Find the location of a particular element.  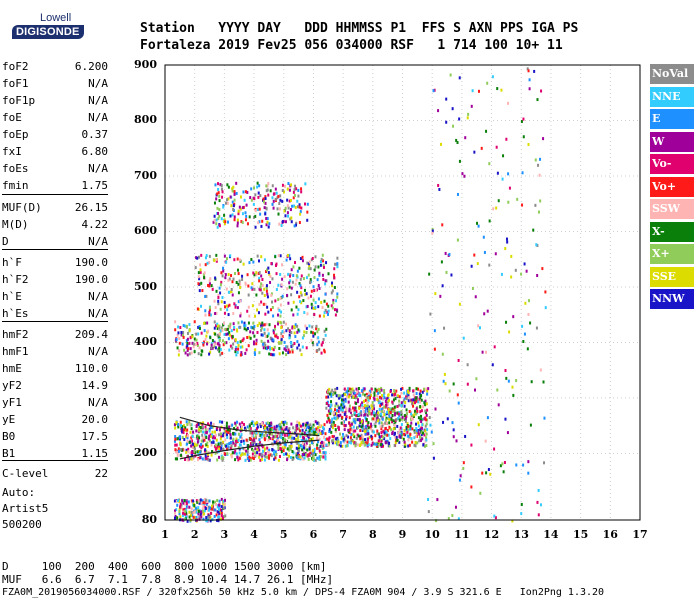

y-tick-label: 400 is located at coordinates (145, 342).